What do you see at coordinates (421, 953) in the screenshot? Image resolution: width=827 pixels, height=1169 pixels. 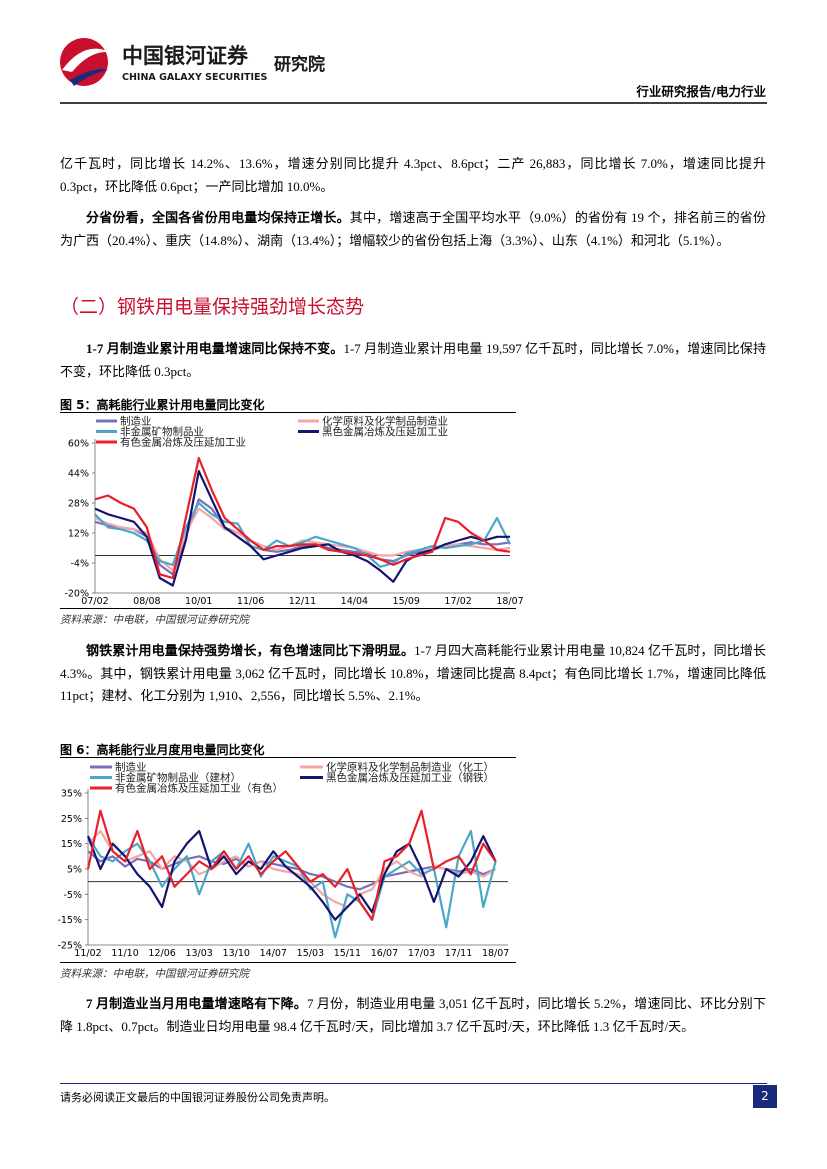 I see `x-tick-label: 17/03` at bounding box center [421, 953].